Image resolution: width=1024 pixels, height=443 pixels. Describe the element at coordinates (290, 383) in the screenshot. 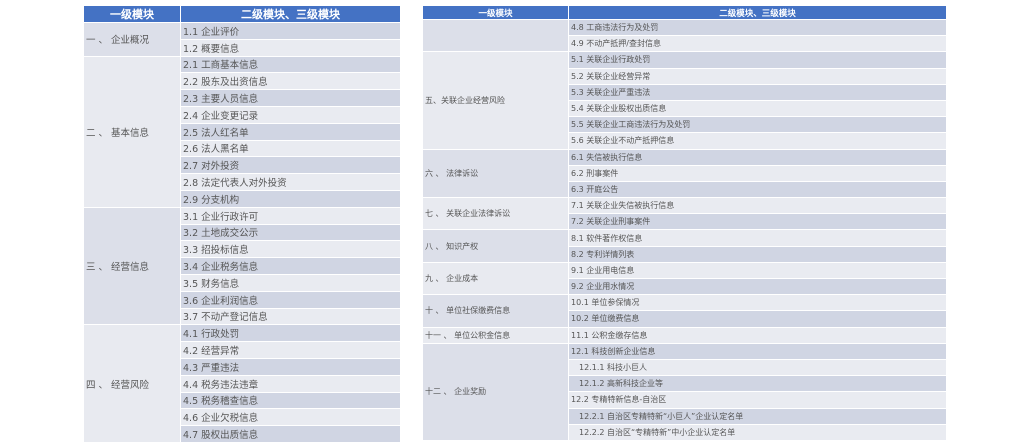

I see `submodule-item: 4.4 税务违法违章` at that location.